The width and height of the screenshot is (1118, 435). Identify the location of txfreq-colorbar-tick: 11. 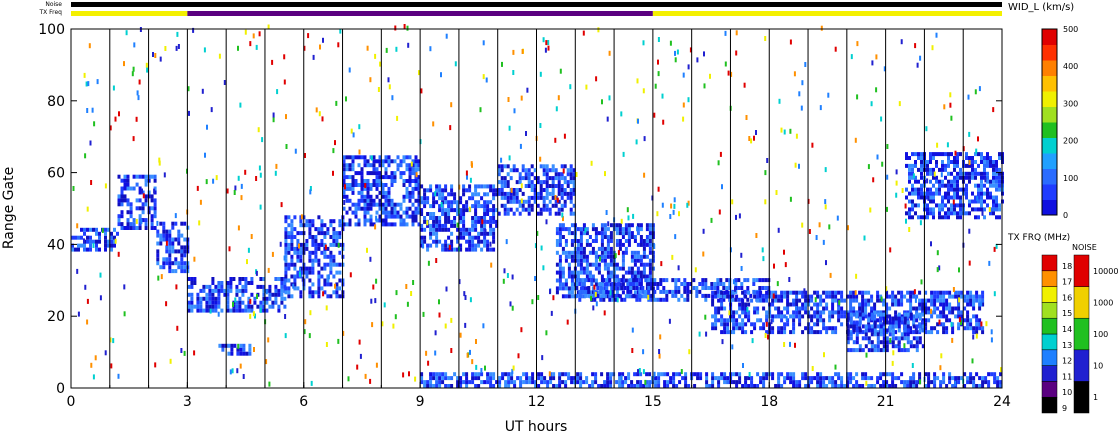
(1067, 376).